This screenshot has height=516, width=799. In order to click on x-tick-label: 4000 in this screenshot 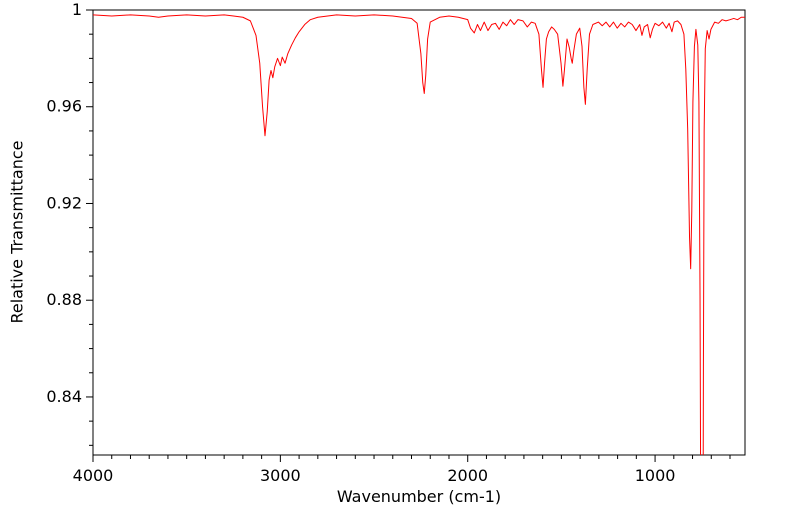, I will do `click(93, 475)`.